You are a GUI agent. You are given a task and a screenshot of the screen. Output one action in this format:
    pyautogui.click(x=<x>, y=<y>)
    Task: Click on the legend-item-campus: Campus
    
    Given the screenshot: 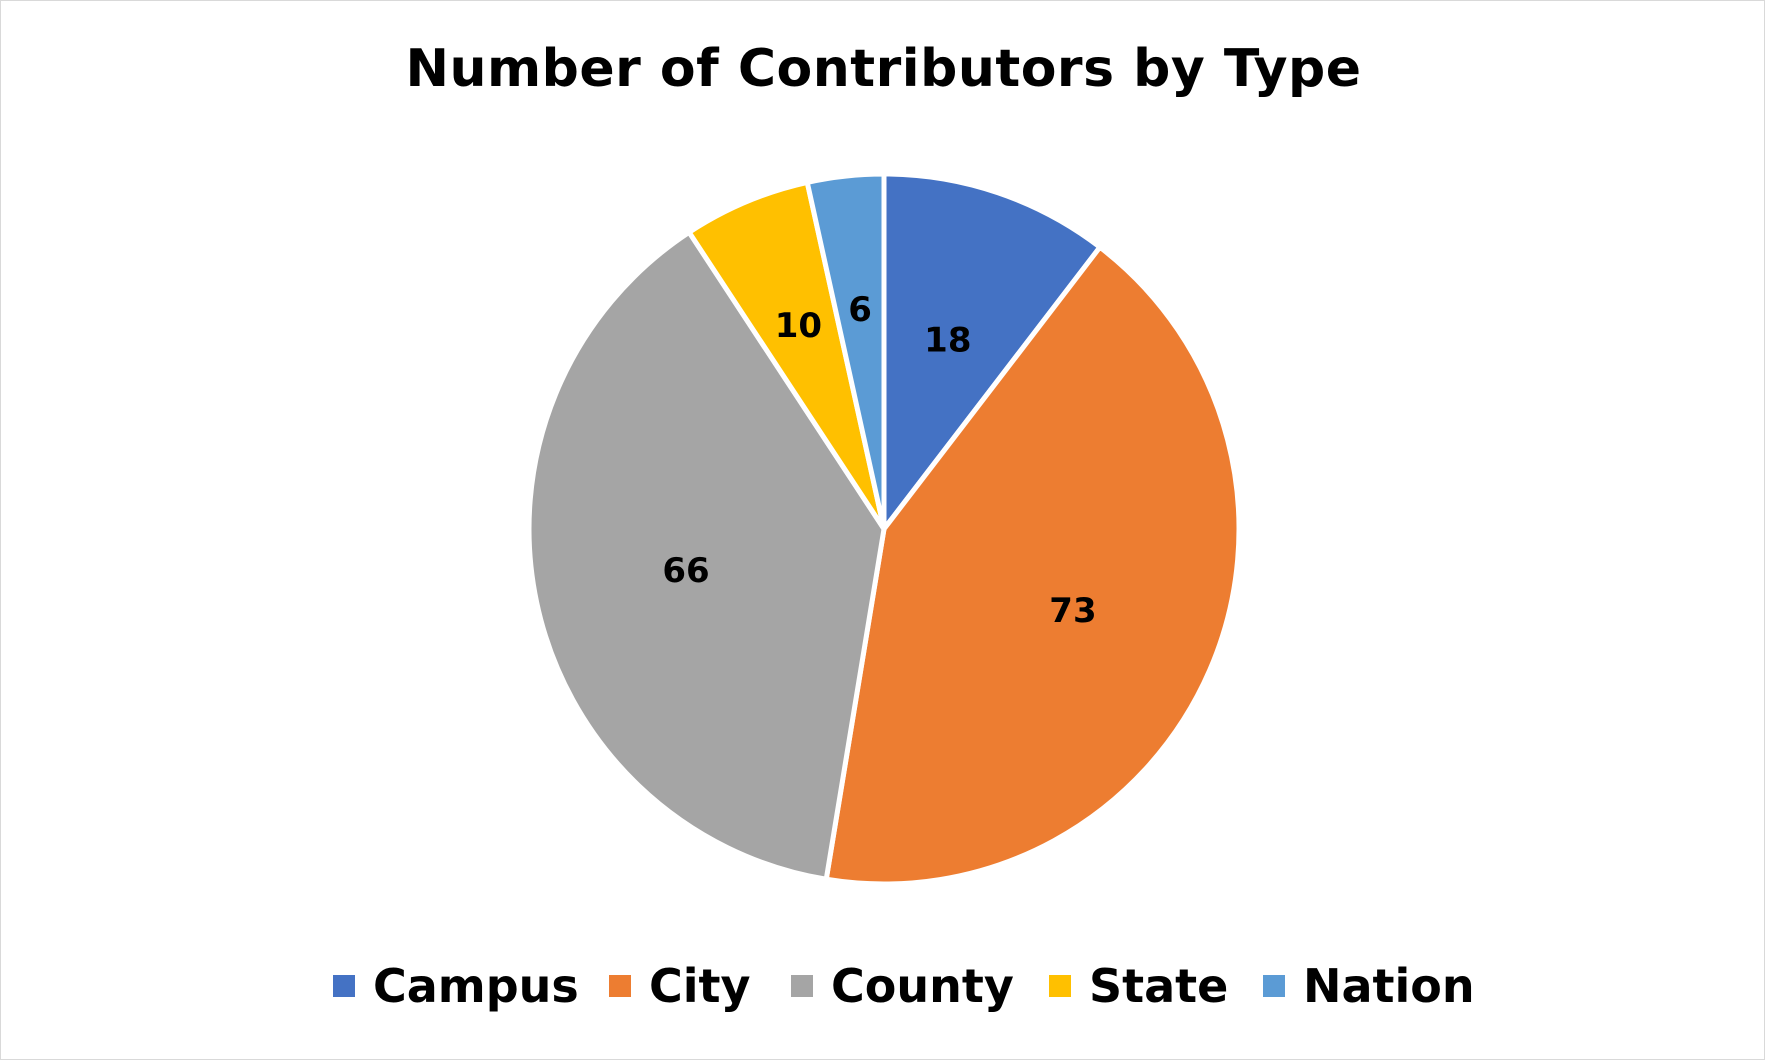 What is the action you would take?
    pyautogui.click(x=456, y=986)
    